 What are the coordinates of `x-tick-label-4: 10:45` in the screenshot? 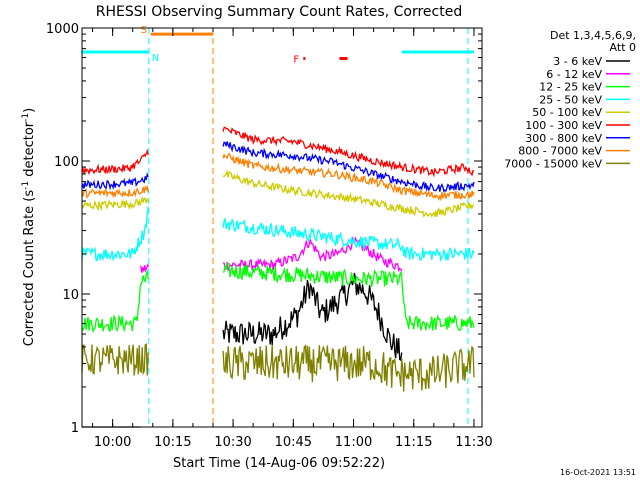 It's located at (293, 442).